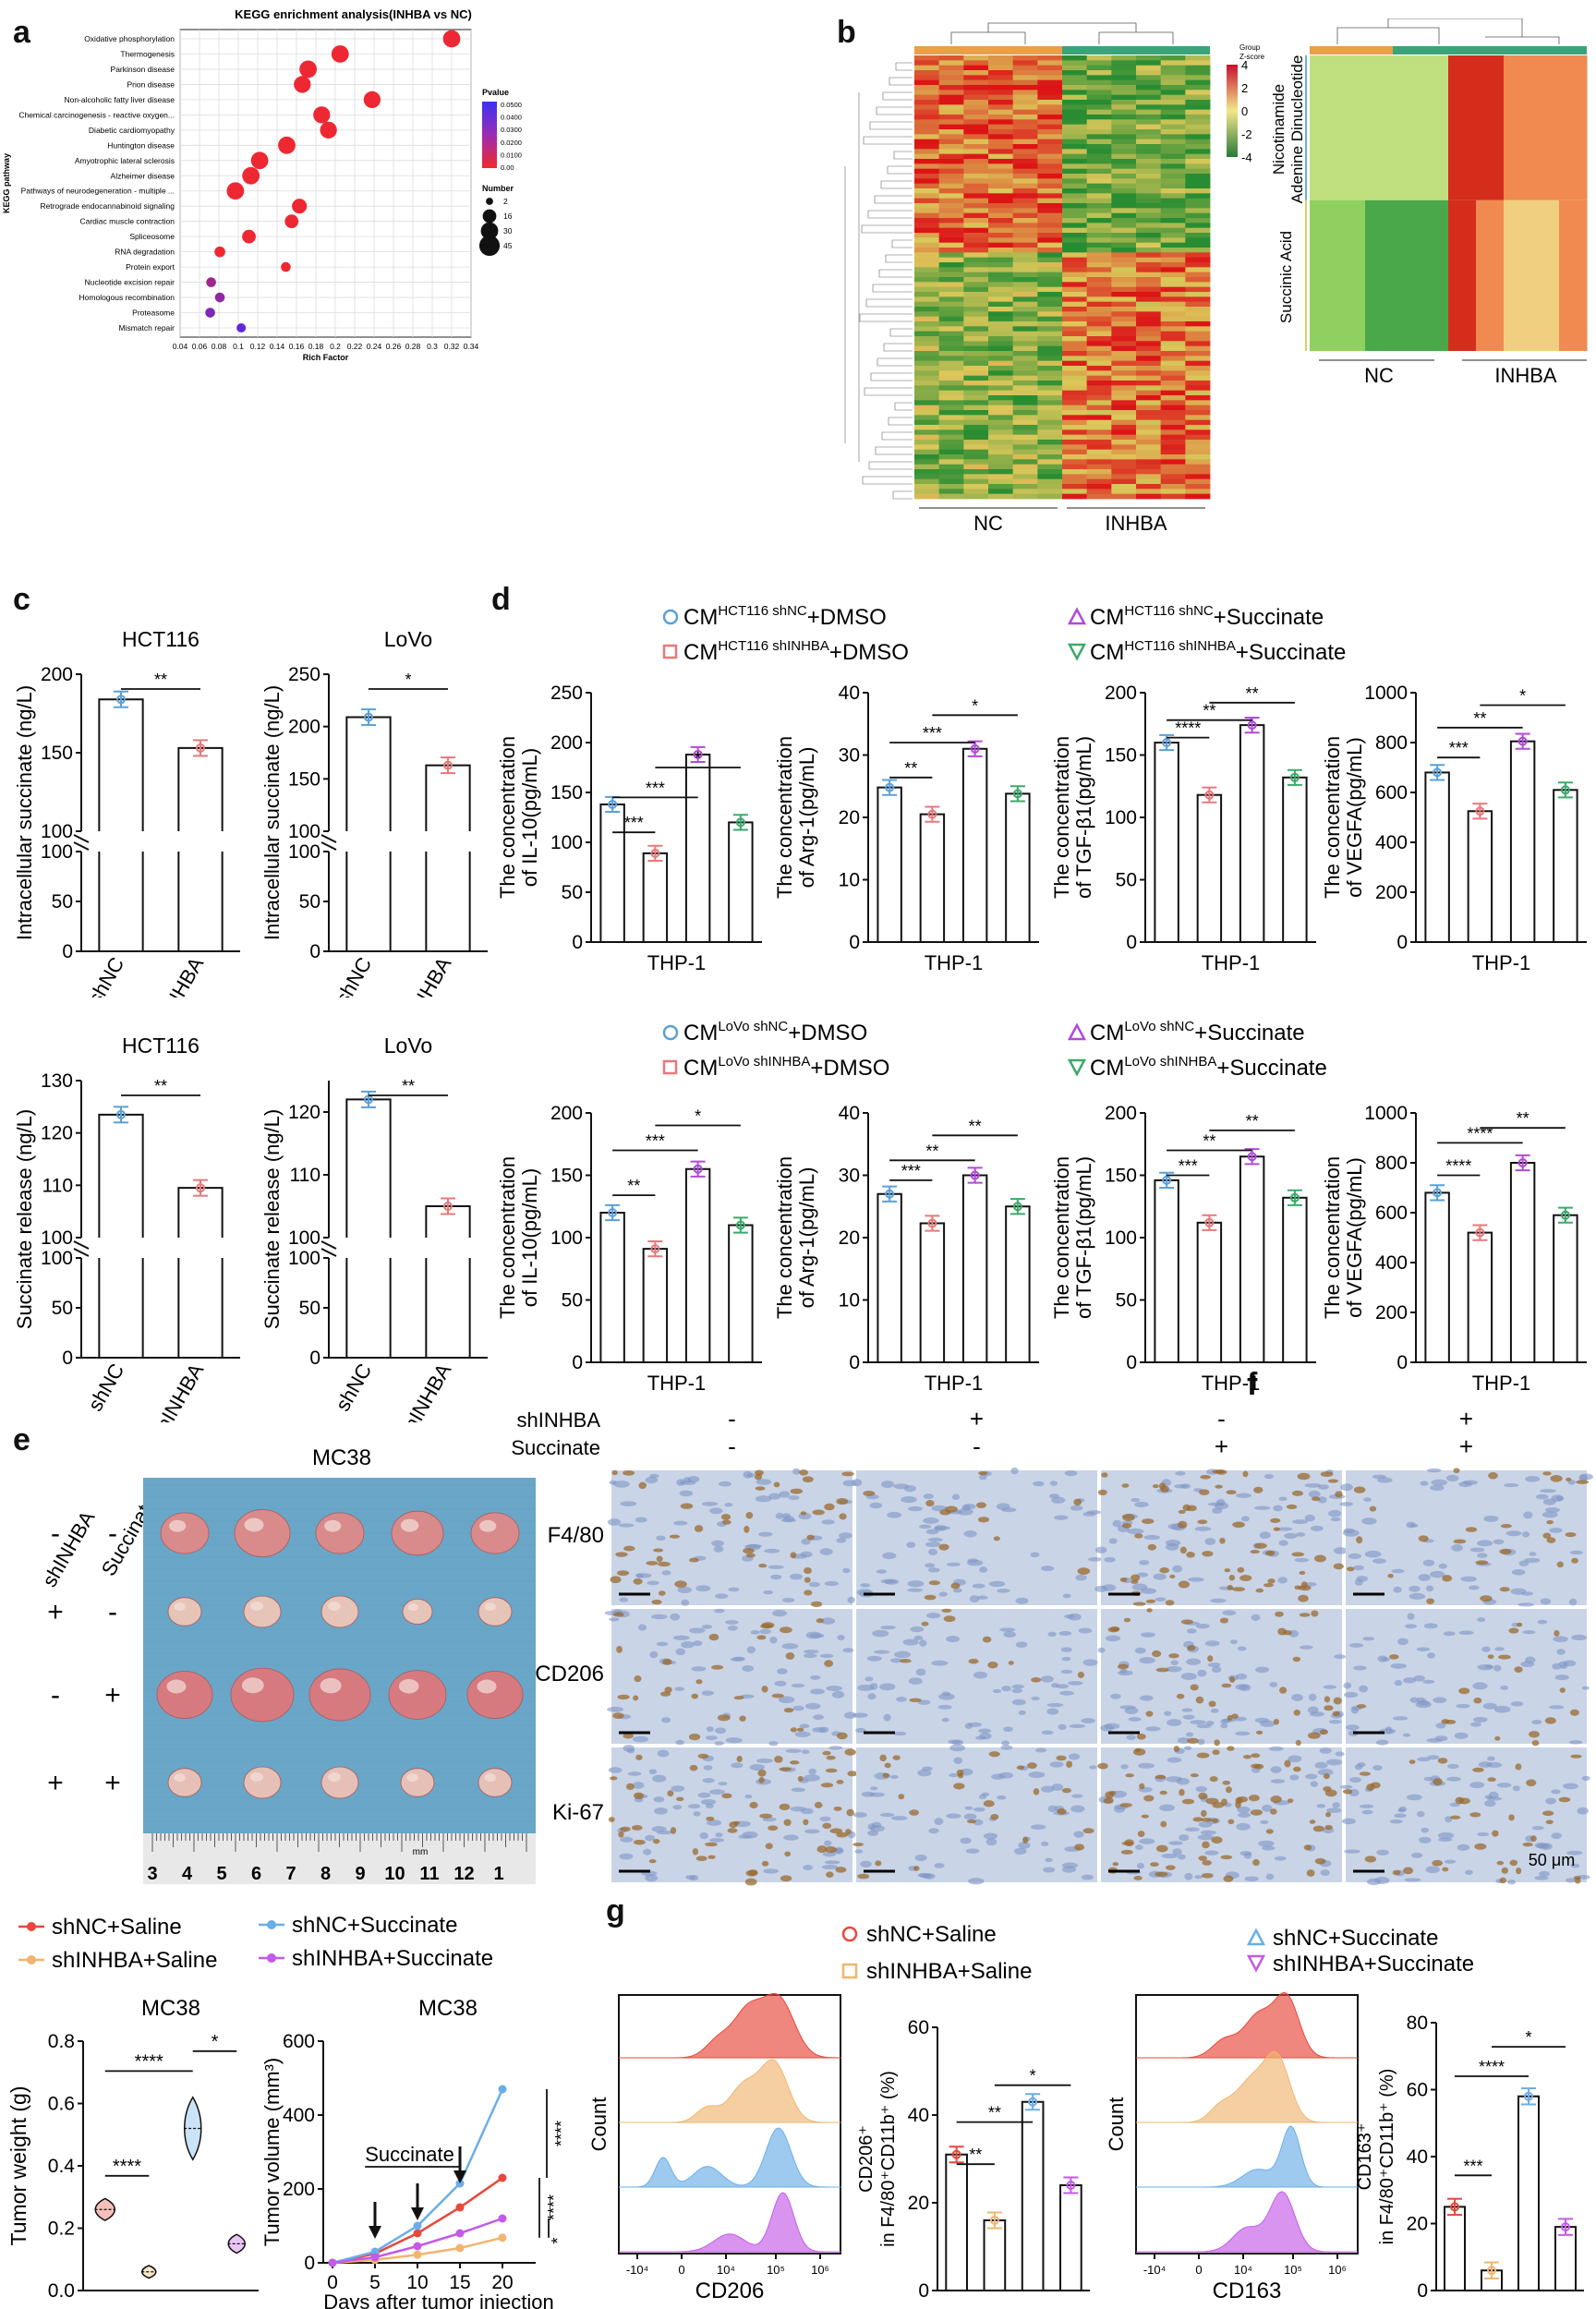 Image resolution: width=1596 pixels, height=2309 pixels. What do you see at coordinates (555, 1447) in the screenshot?
I see `row-label-succinate: Succinate` at bounding box center [555, 1447].